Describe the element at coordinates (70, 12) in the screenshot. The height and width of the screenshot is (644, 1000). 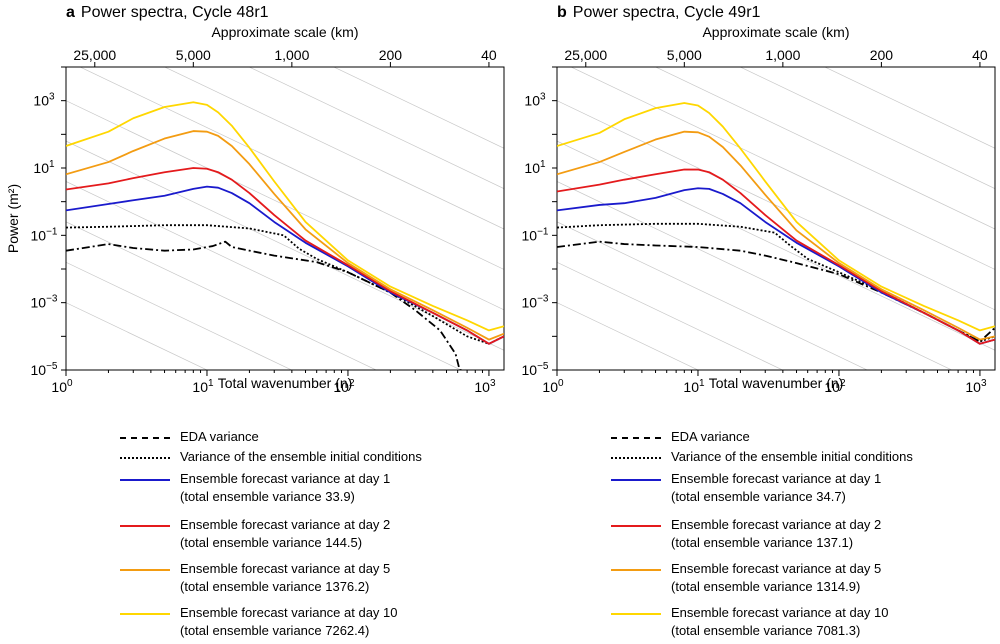
I see `panel-label: a` at that location.